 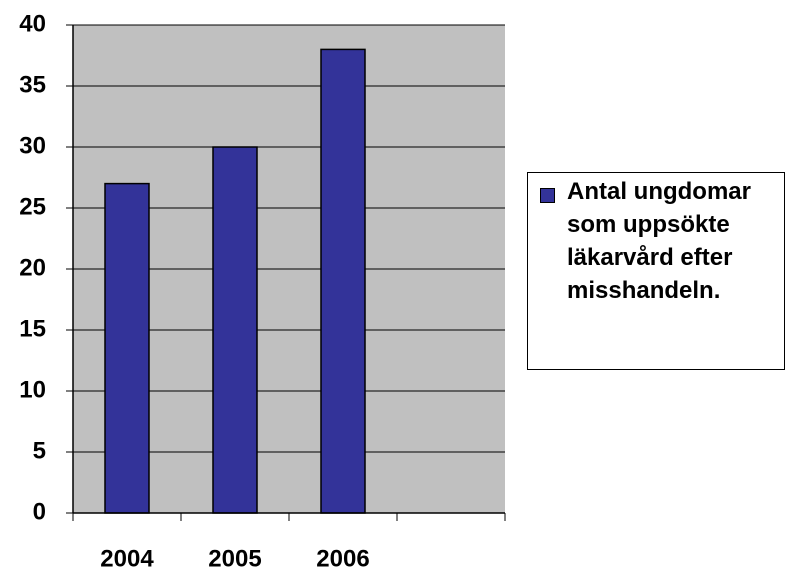 I want to click on legend-swatch, so click(x=547, y=195).